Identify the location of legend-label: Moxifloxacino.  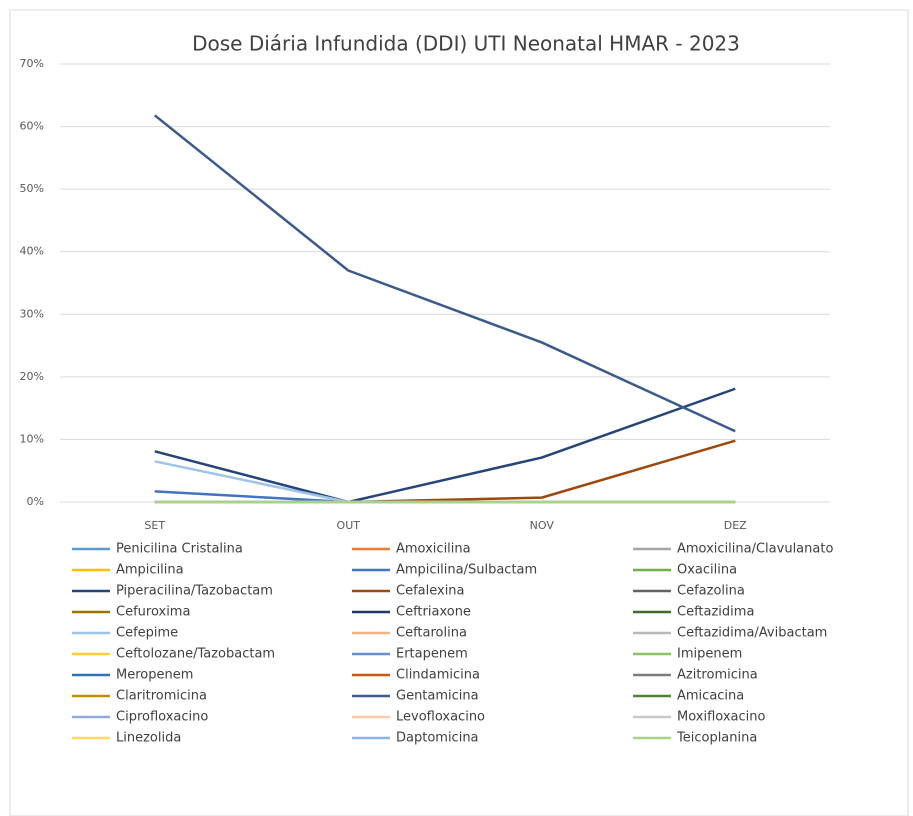
(721, 717).